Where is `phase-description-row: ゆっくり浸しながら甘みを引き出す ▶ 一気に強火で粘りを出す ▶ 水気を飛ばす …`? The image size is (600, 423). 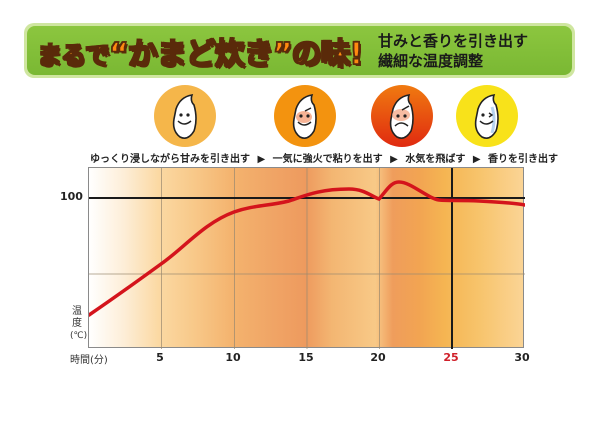 phase-description-row: ゆっくり浸しながら甘みを引き出す ▶ 一気に強火で粘りを出す ▶ 水気を飛ばす … is located at coordinates (326, 157).